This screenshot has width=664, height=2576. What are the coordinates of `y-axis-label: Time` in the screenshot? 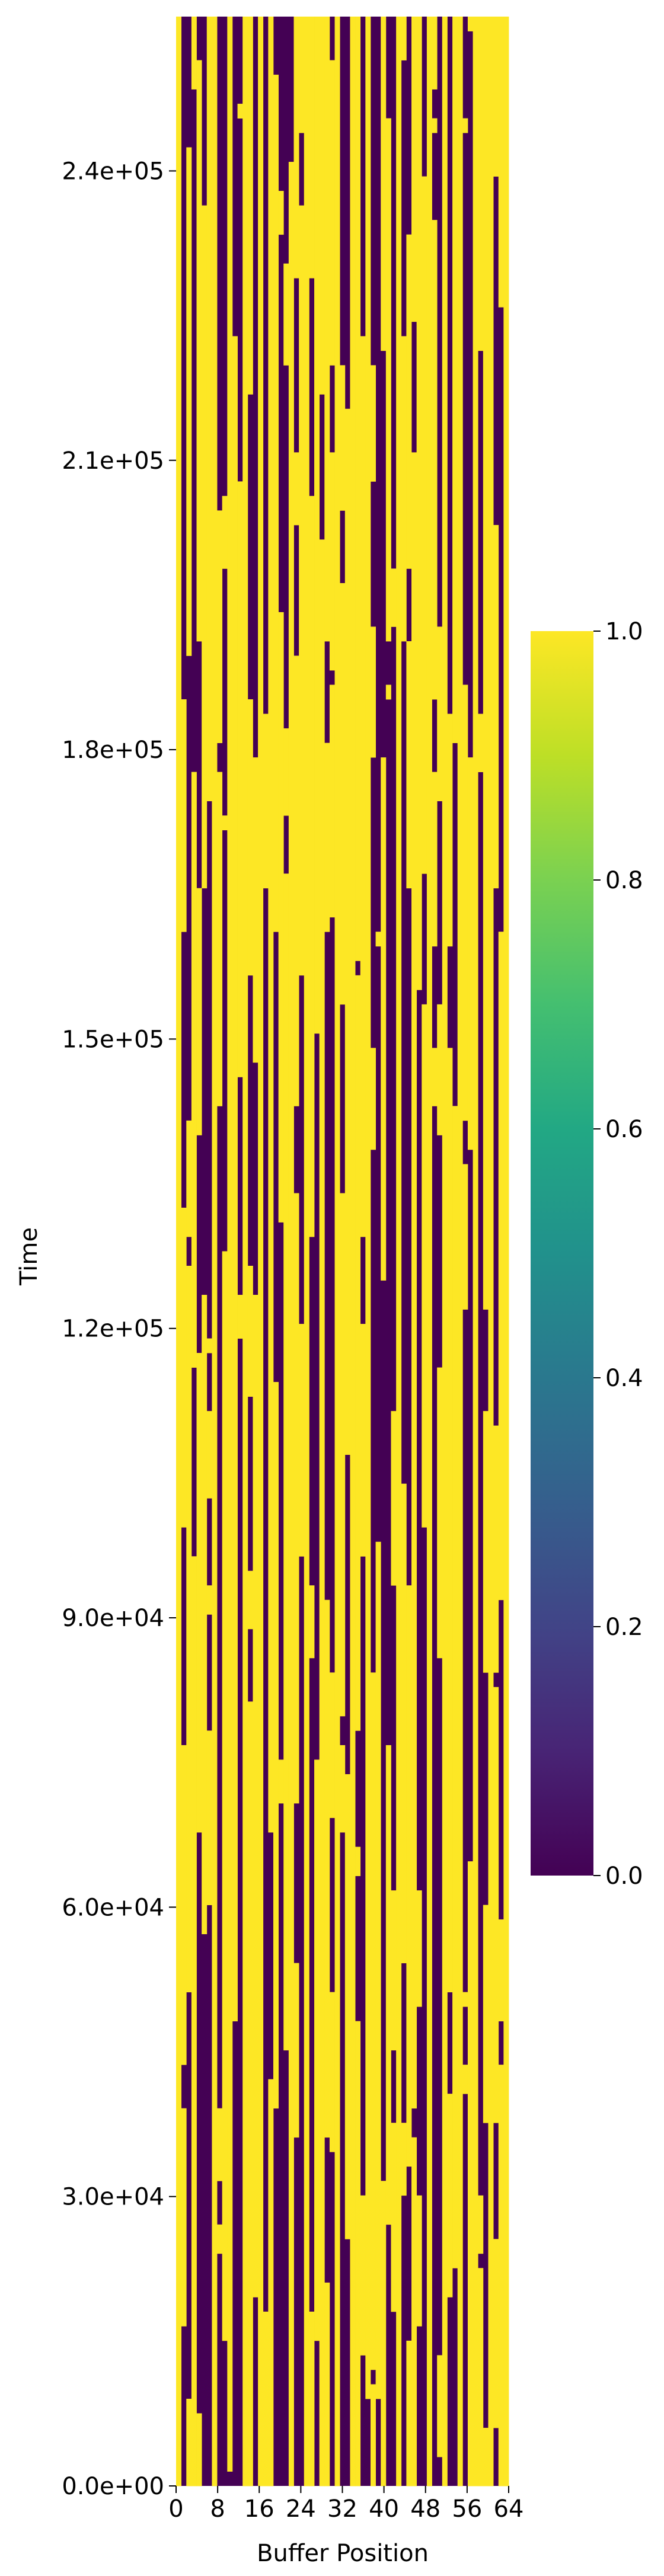 It's located at (29, 1256).